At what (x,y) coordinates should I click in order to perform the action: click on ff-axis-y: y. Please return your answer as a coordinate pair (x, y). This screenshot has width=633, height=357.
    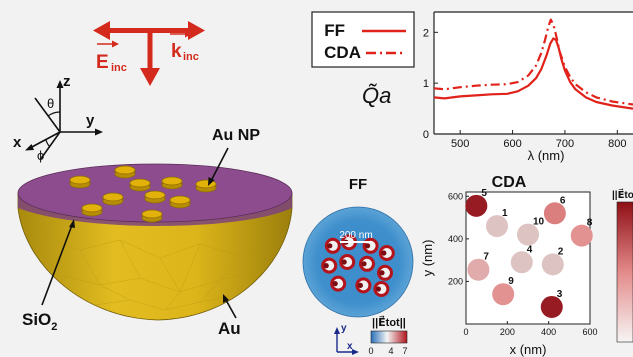
    Looking at the image, I should click on (344, 328).